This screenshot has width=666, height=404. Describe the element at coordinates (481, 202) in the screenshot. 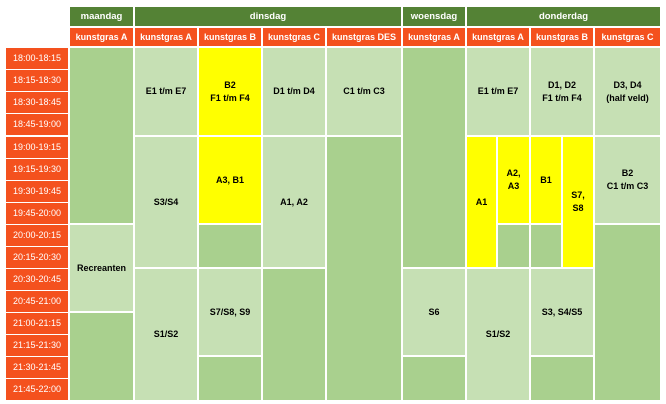

I see `do-a-a1-block: A1` at that location.